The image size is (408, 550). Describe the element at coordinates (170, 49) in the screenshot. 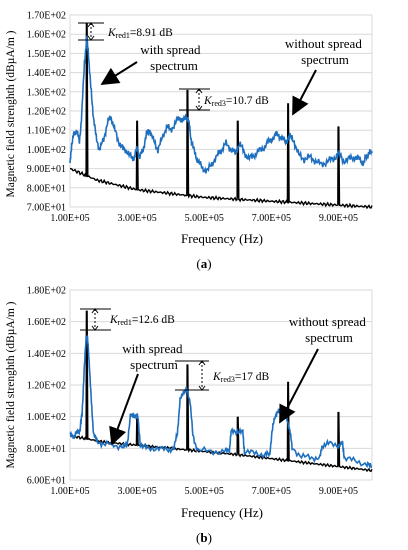

I see `with-spread-a-line1: with spread` at that location.